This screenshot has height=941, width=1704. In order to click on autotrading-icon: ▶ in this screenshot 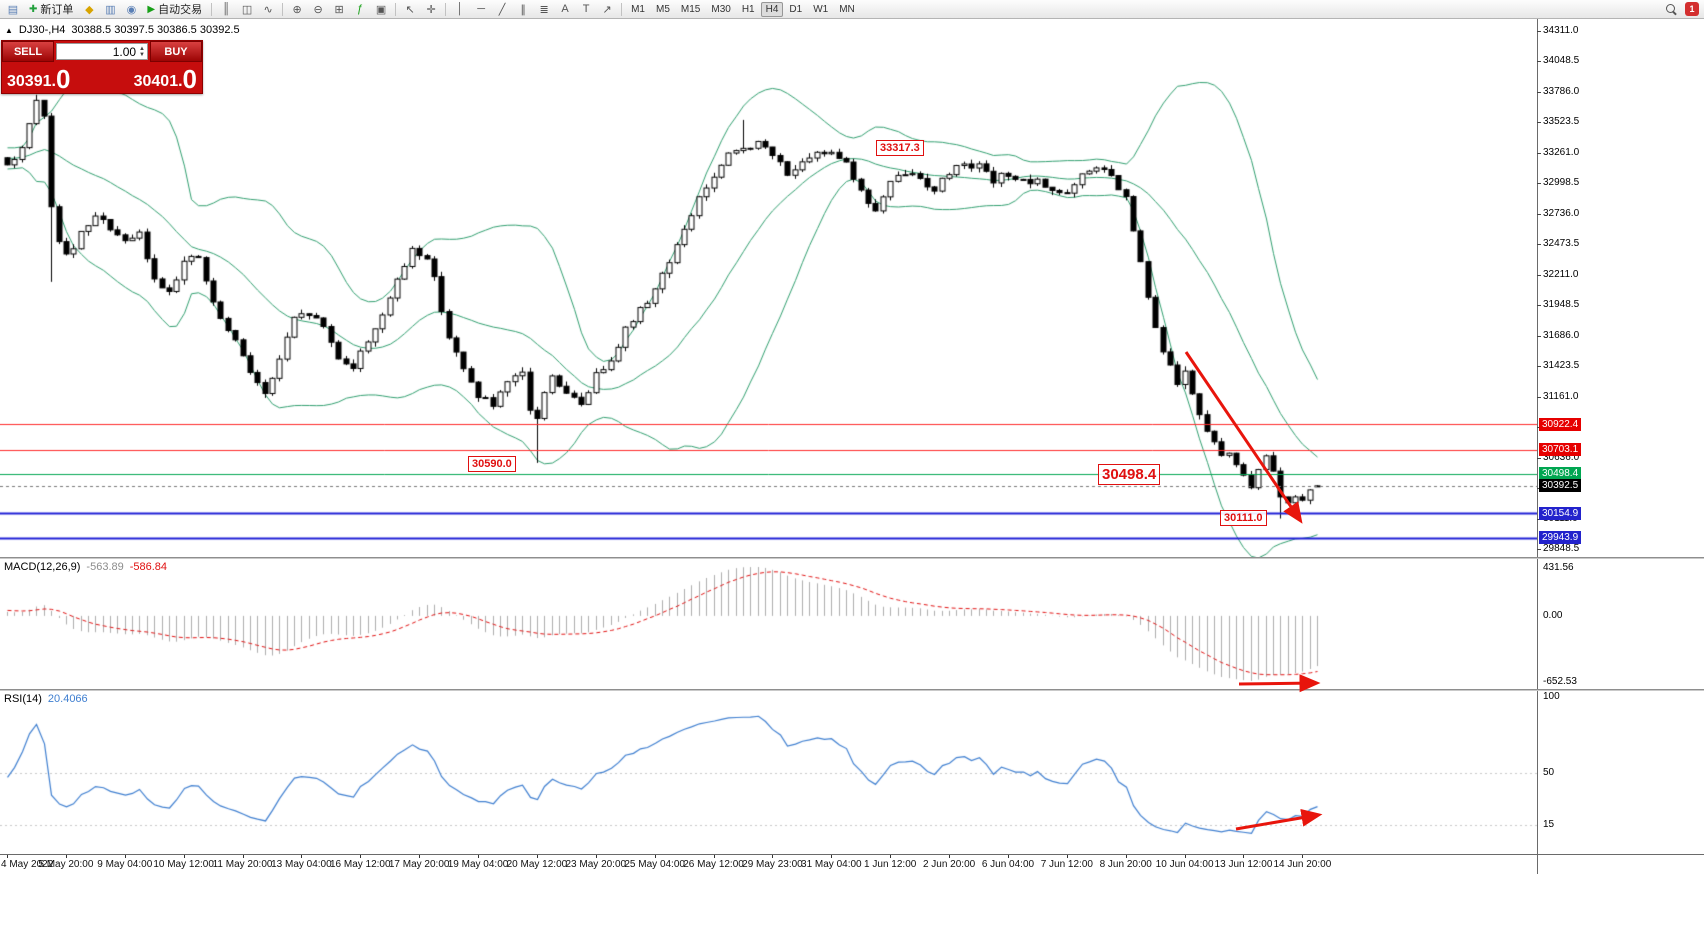, I will do `click(151, 9)`.